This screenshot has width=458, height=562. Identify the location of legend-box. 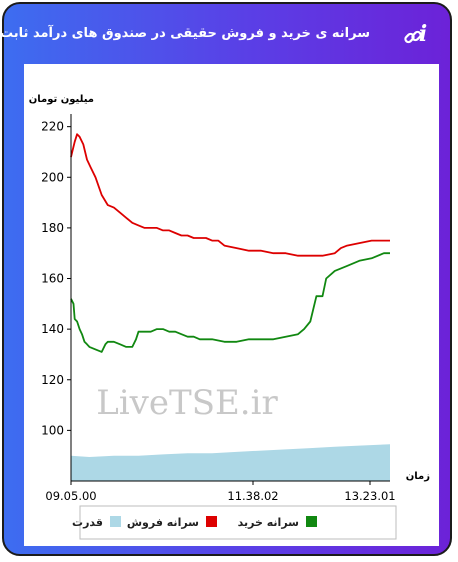
(238, 522).